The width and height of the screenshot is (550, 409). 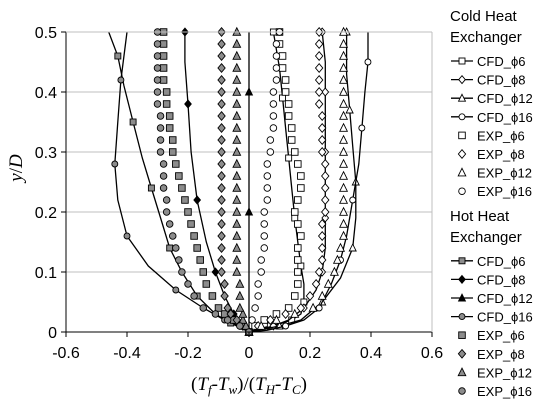 I want to click on x-axis-label-close: ), so click(x=304, y=384).